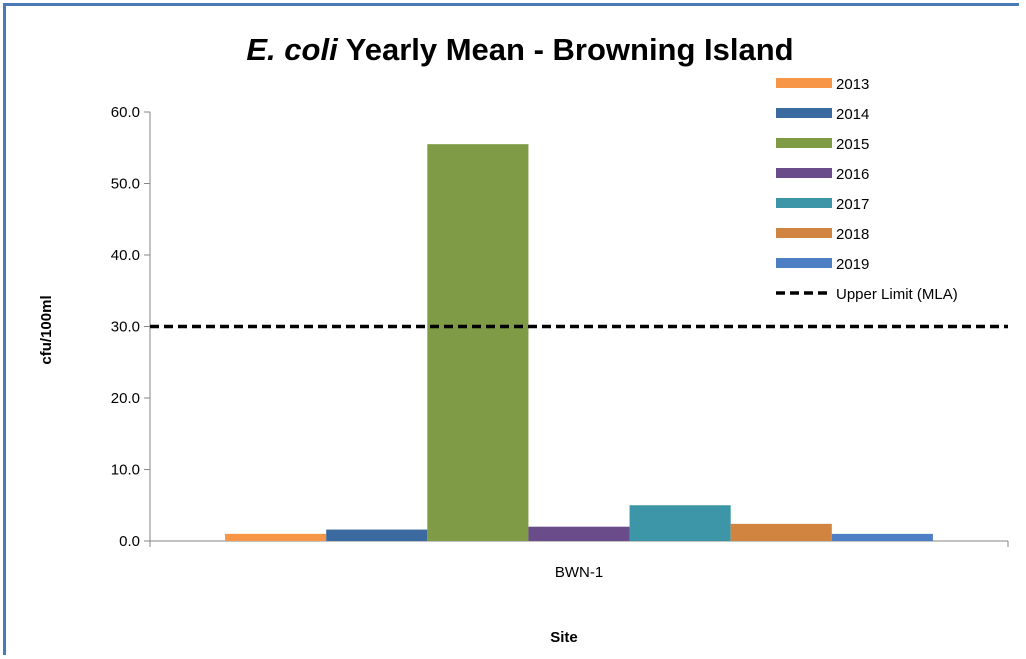 This screenshot has width=1026, height=659. I want to click on legend-swatch-2017, so click(804, 203).